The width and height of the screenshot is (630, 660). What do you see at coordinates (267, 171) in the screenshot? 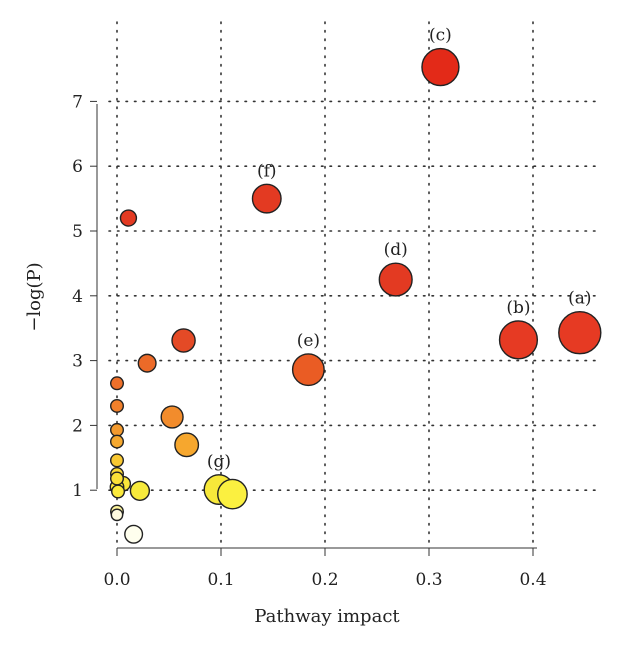
I see `pathway-point-label: (f)` at bounding box center [267, 171].